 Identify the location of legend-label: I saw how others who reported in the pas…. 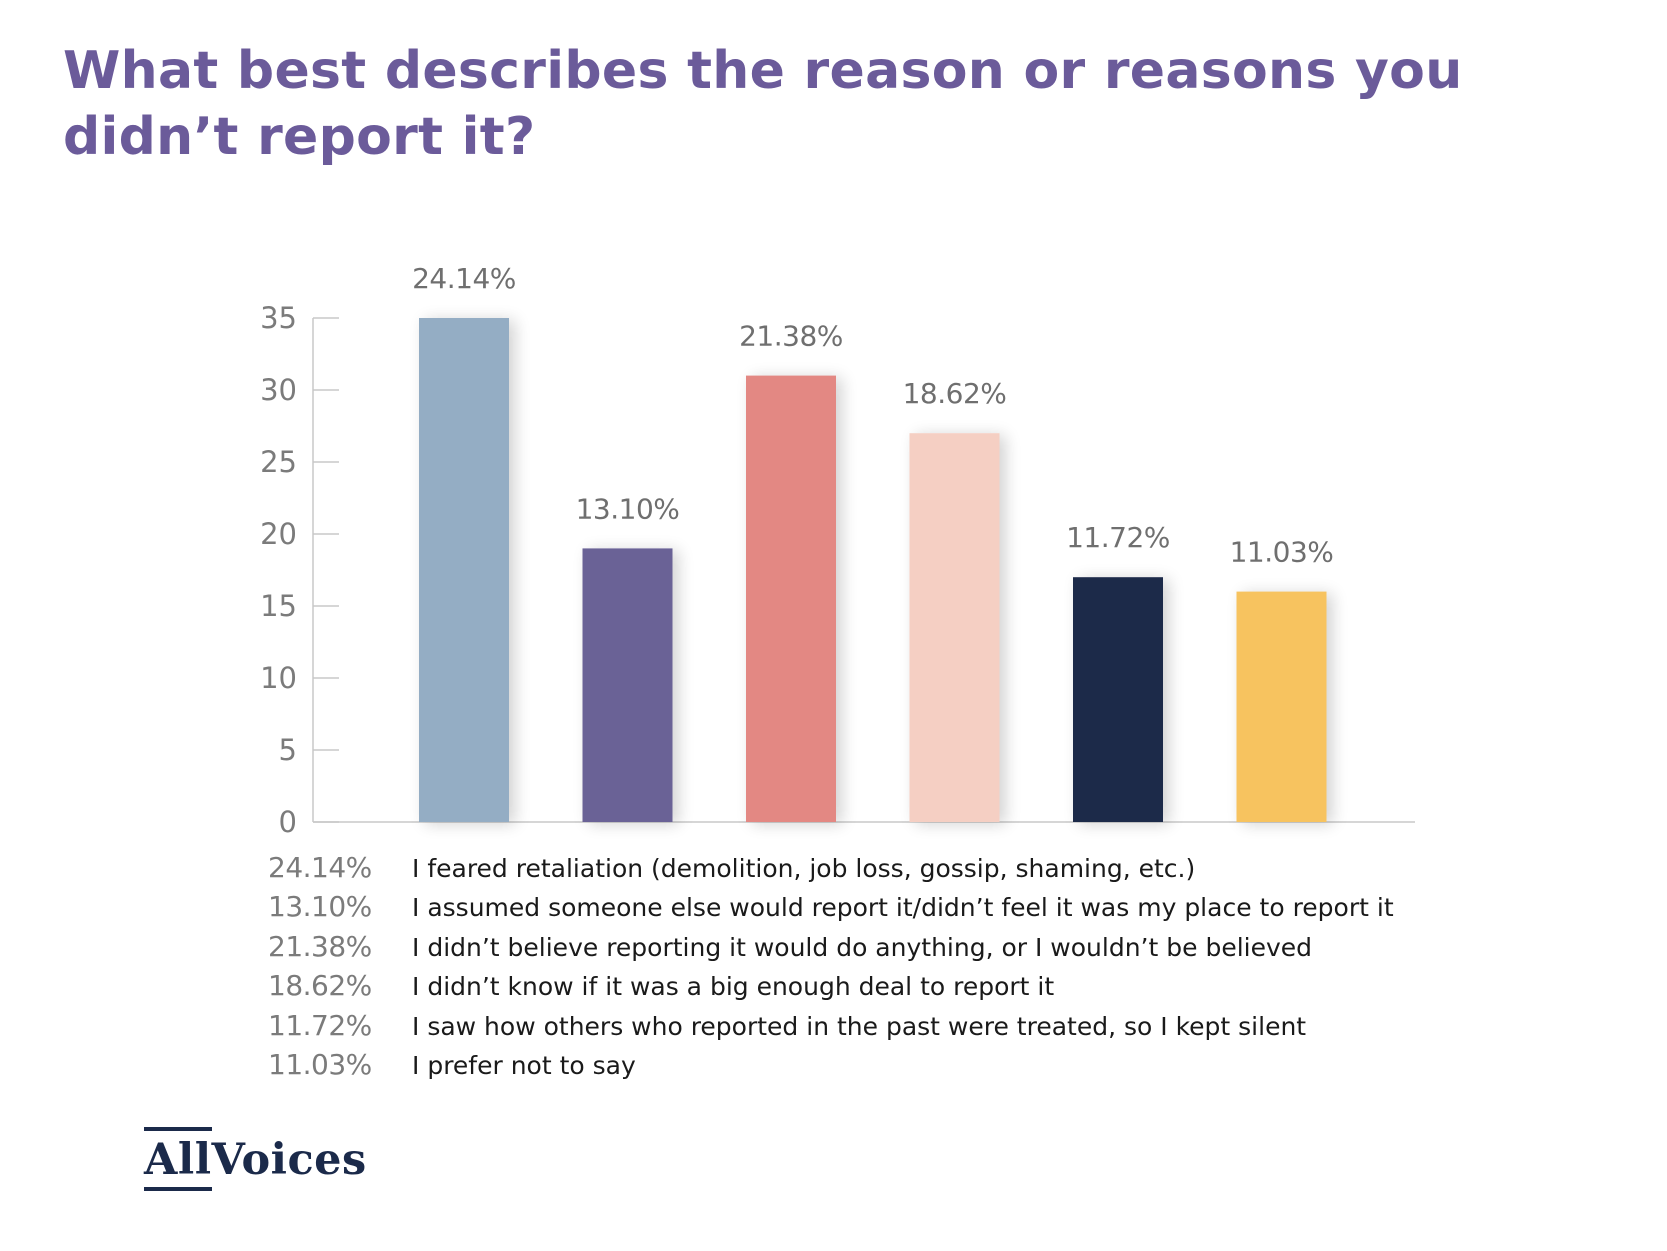
(859, 1026).